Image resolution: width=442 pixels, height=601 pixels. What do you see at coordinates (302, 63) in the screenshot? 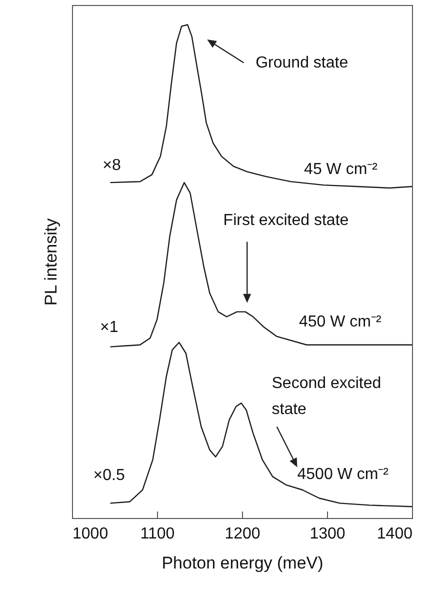
I see `annotation: Ground state` at bounding box center [302, 63].